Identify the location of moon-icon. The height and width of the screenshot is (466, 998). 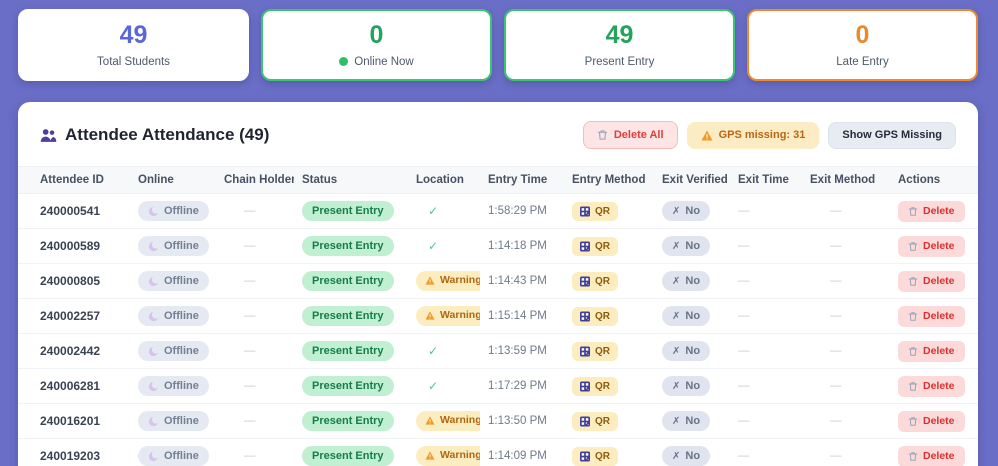
(153, 246).